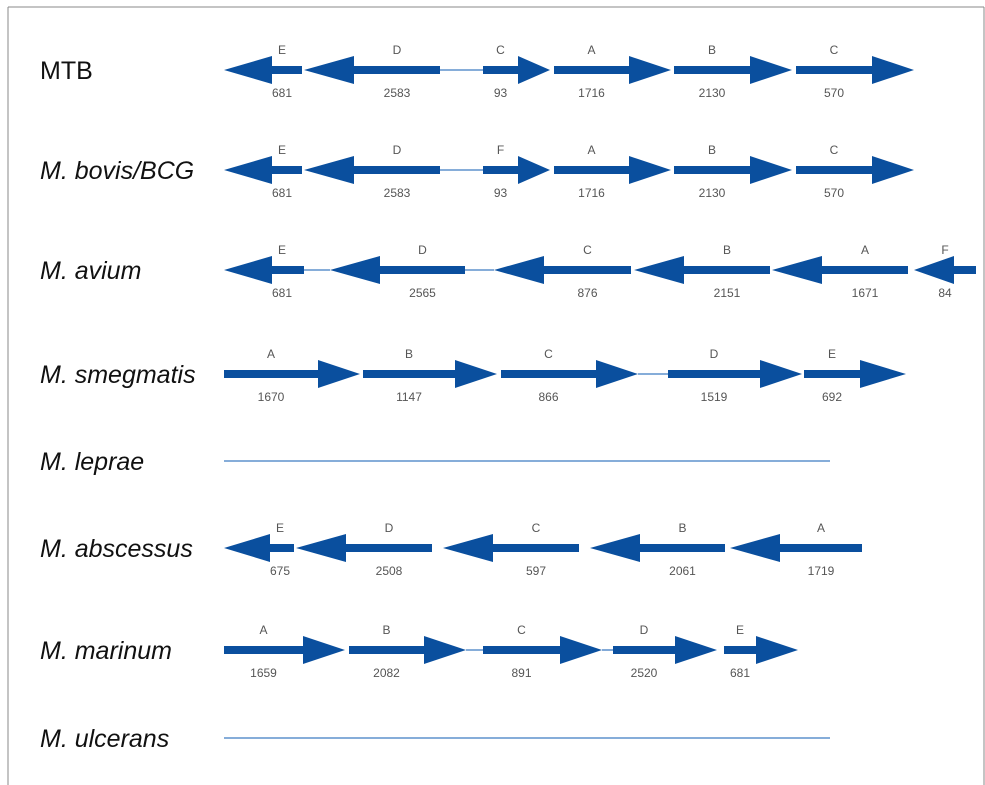 The height and width of the screenshot is (785, 985). I want to click on species-label-m-abscessus: M. abscessus, so click(116, 549).